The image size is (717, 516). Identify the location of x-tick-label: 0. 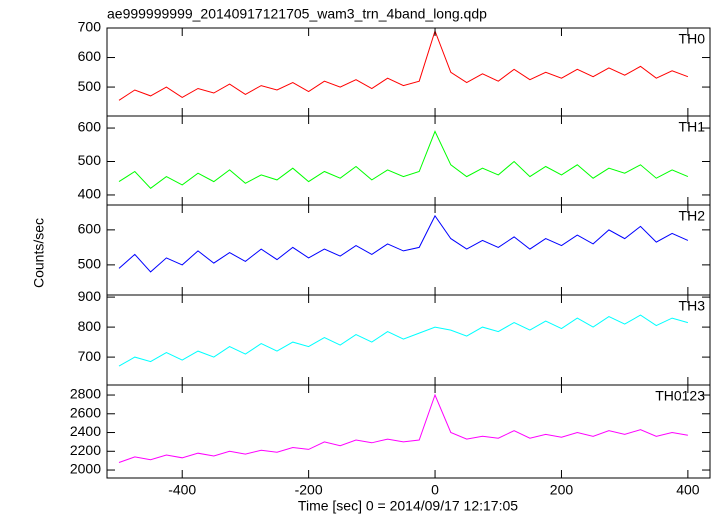
(435, 490).